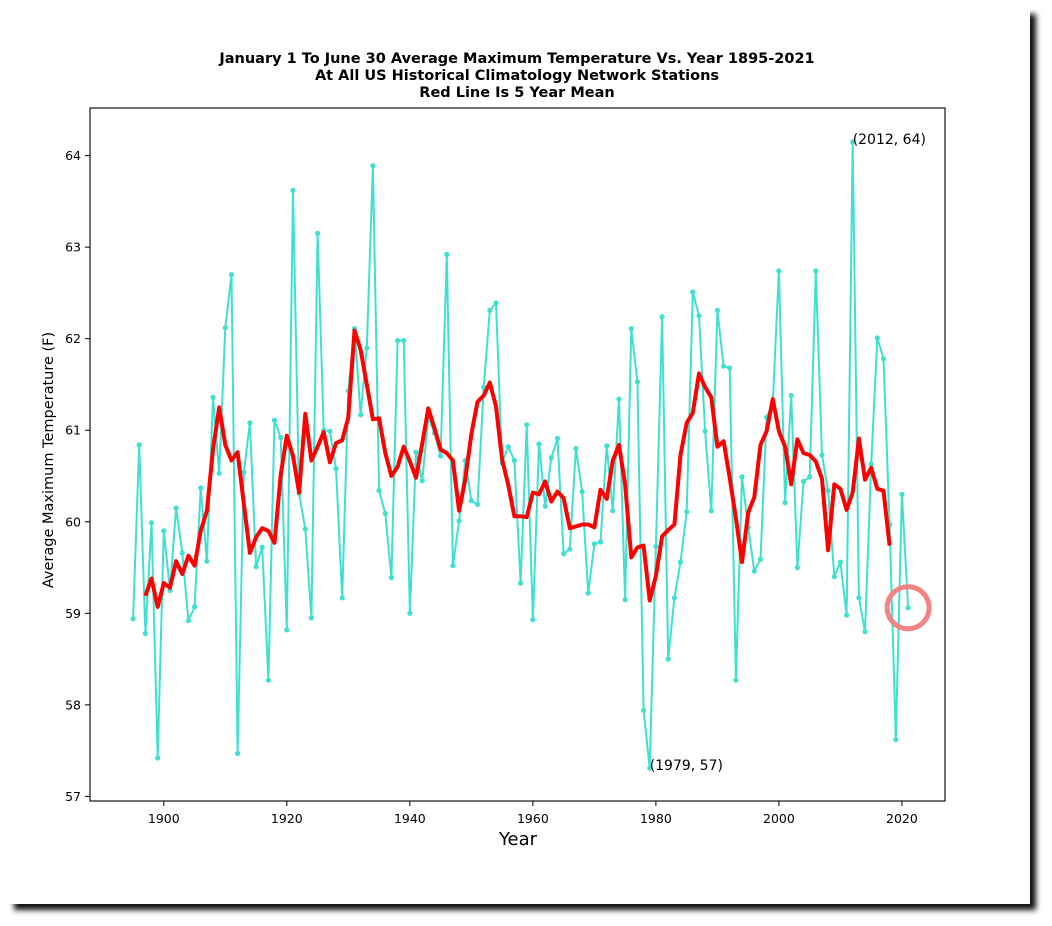  I want to click on chart-title-line-3: Red Line Is 5 Year Mean, so click(516, 93).